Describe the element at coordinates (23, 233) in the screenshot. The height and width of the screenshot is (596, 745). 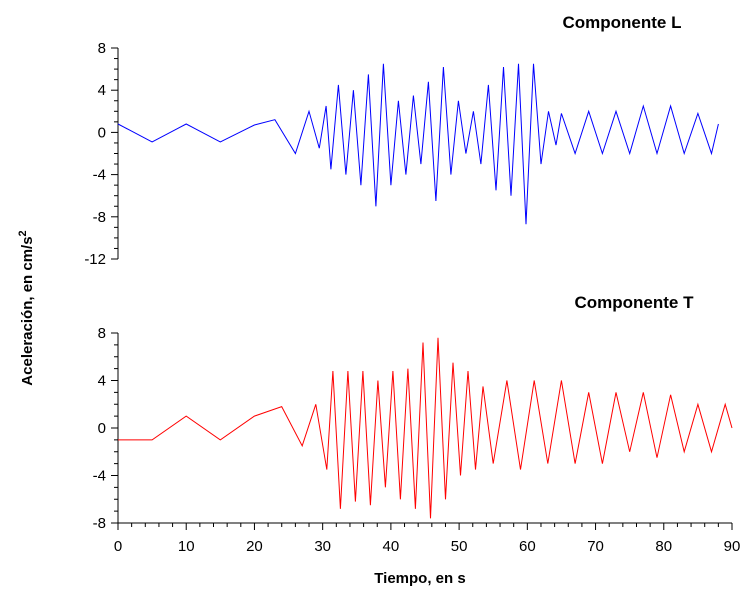
I see `y-axis-title-superscript: 2` at that location.